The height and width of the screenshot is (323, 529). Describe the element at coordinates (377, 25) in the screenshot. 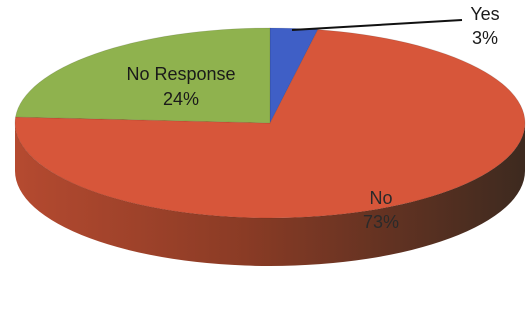

I see `yes-leader-line` at that location.